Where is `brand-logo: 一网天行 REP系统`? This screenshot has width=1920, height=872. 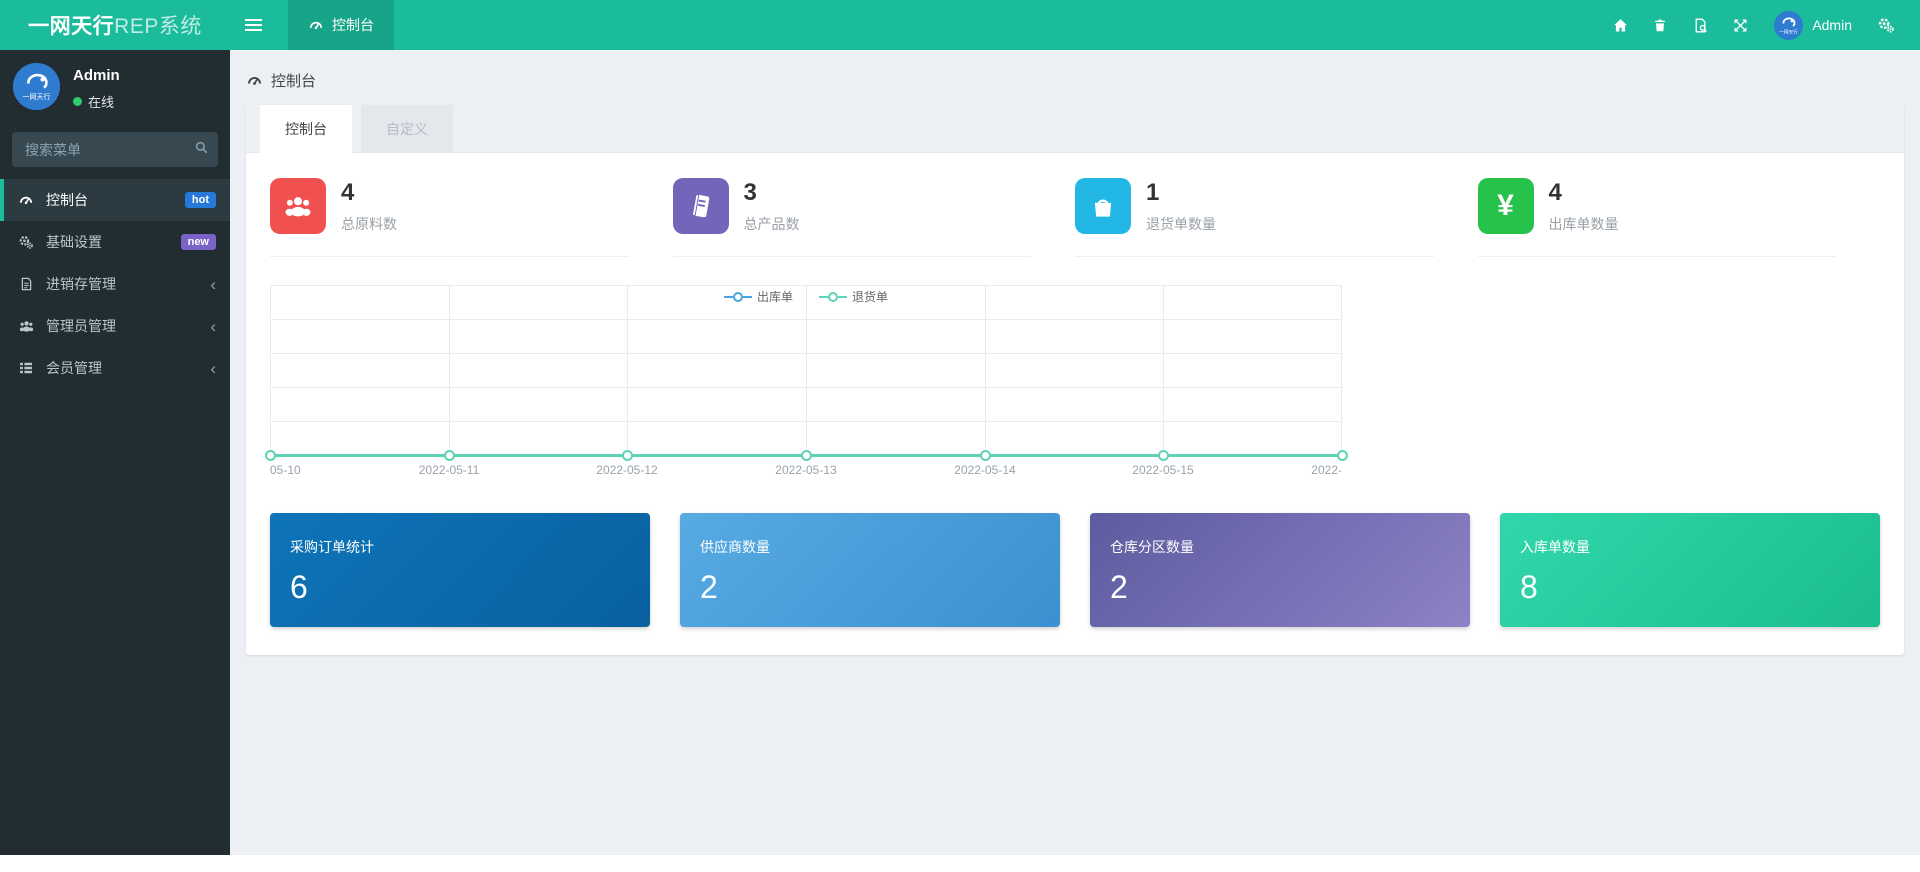 brand-logo: 一网天行 REP系统 is located at coordinates (115, 25).